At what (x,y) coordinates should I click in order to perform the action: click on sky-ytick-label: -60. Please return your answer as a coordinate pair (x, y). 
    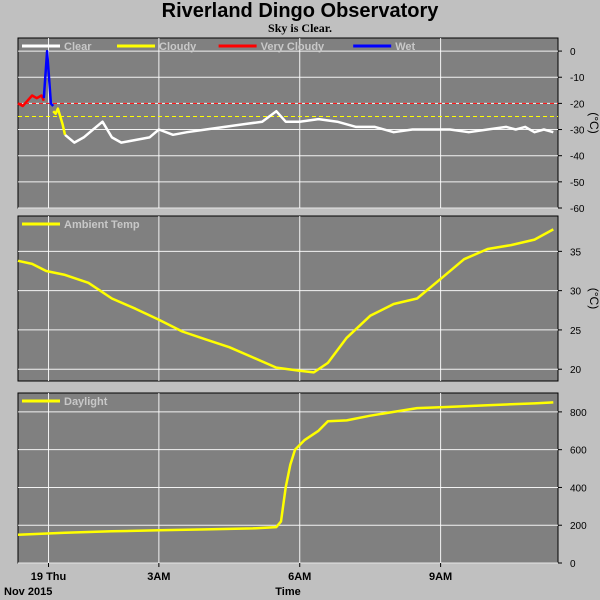
    Looking at the image, I should click on (577, 209).